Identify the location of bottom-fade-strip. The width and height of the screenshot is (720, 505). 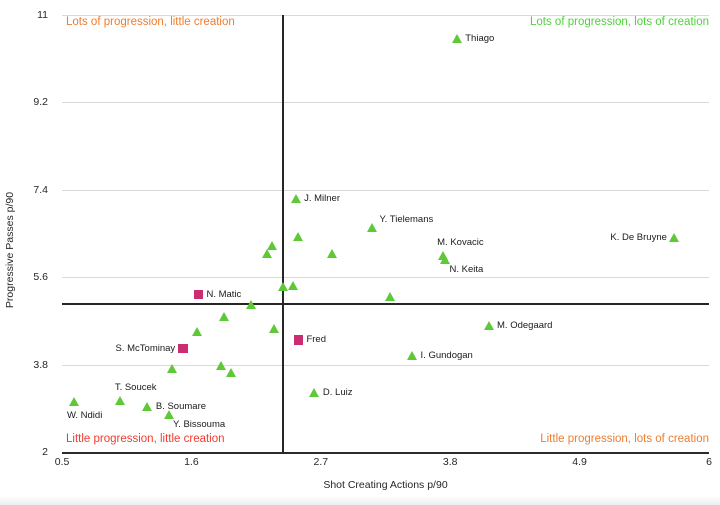
(360, 500).